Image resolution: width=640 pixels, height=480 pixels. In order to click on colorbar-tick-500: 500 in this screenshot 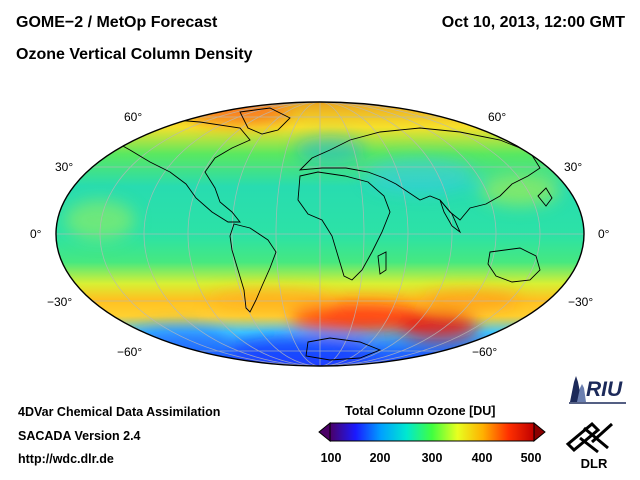, I will do `click(531, 458)`.